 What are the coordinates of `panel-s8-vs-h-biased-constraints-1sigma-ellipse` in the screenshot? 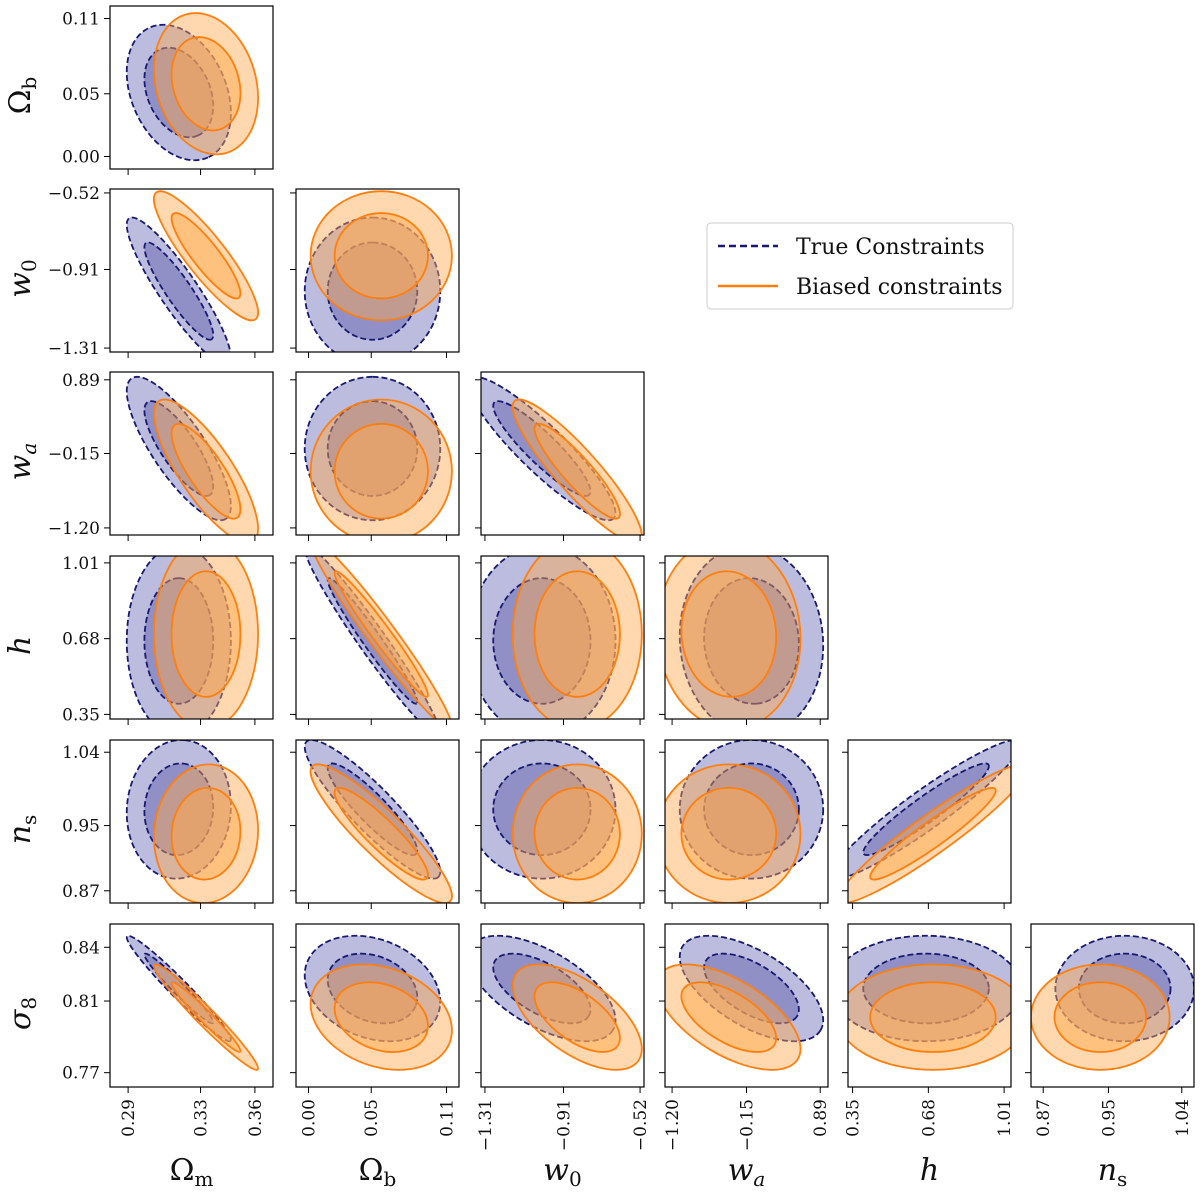 It's located at (933, 1017).